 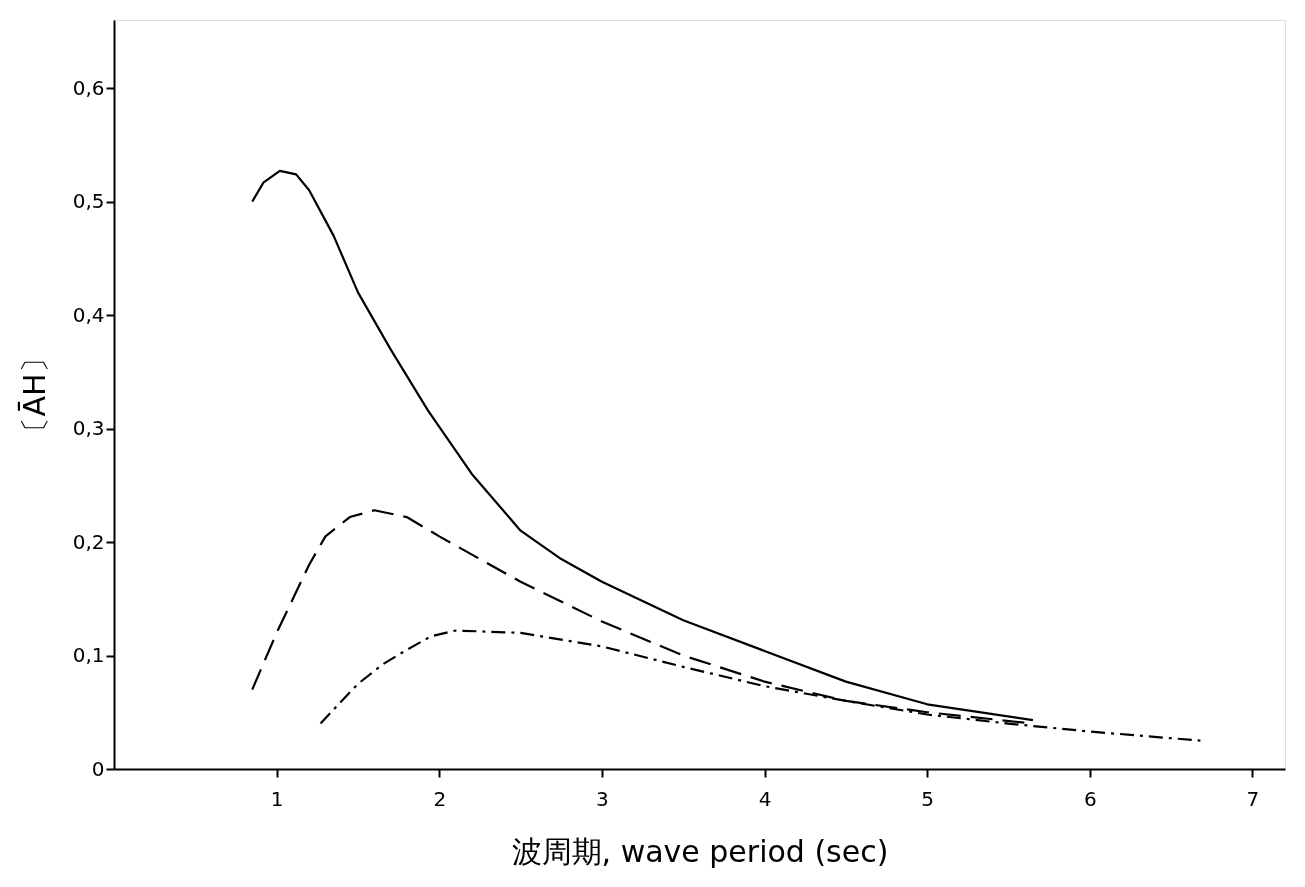 I want to click on x-tick-label: 3, so click(x=602, y=798).